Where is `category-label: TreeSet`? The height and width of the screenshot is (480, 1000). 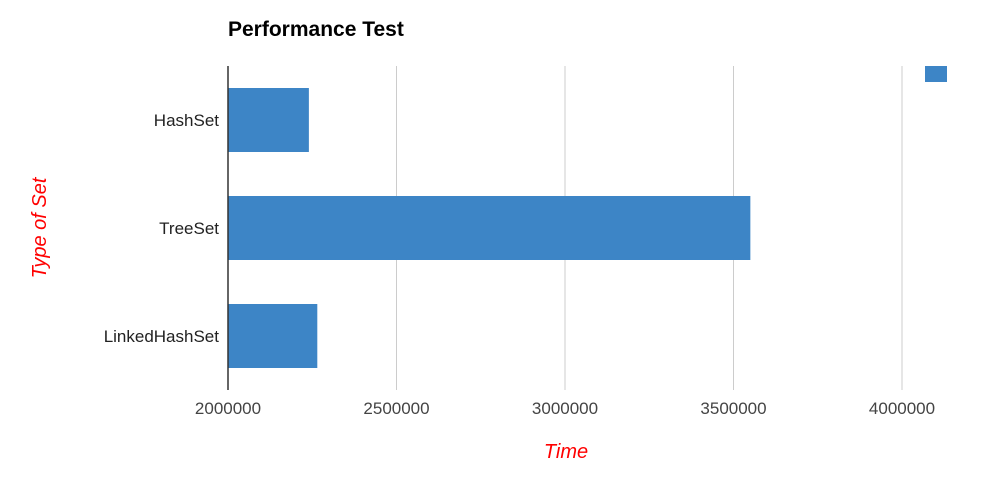
category-label: TreeSet is located at coordinates (189, 228).